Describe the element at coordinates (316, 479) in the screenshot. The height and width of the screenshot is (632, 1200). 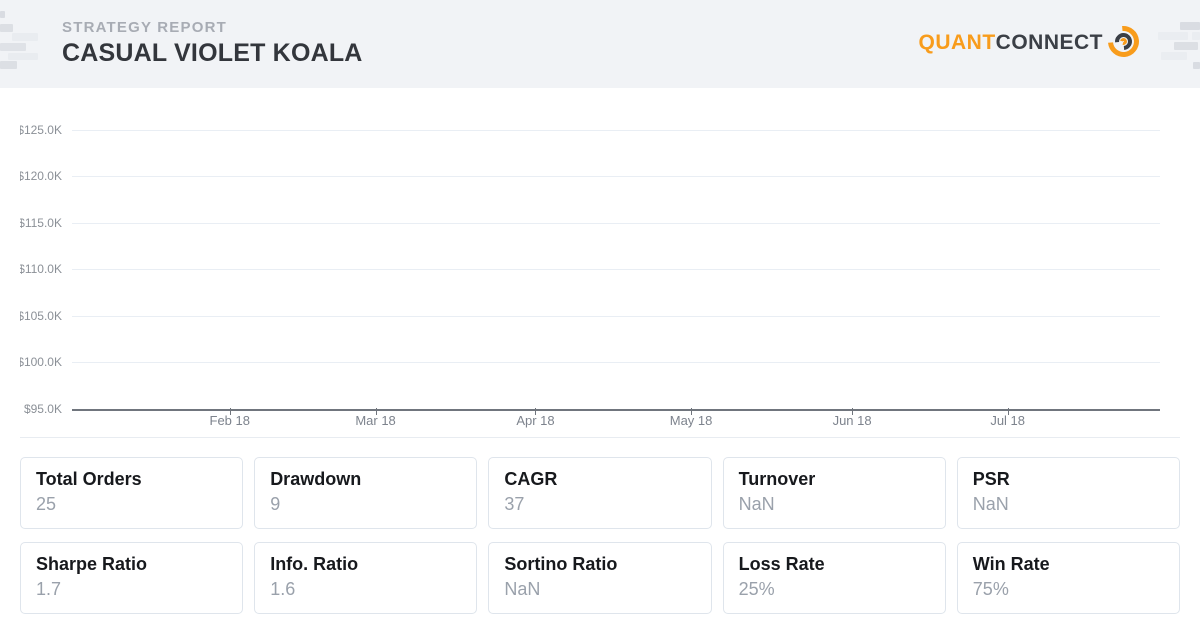
I see `stat-label: Drawdown` at that location.